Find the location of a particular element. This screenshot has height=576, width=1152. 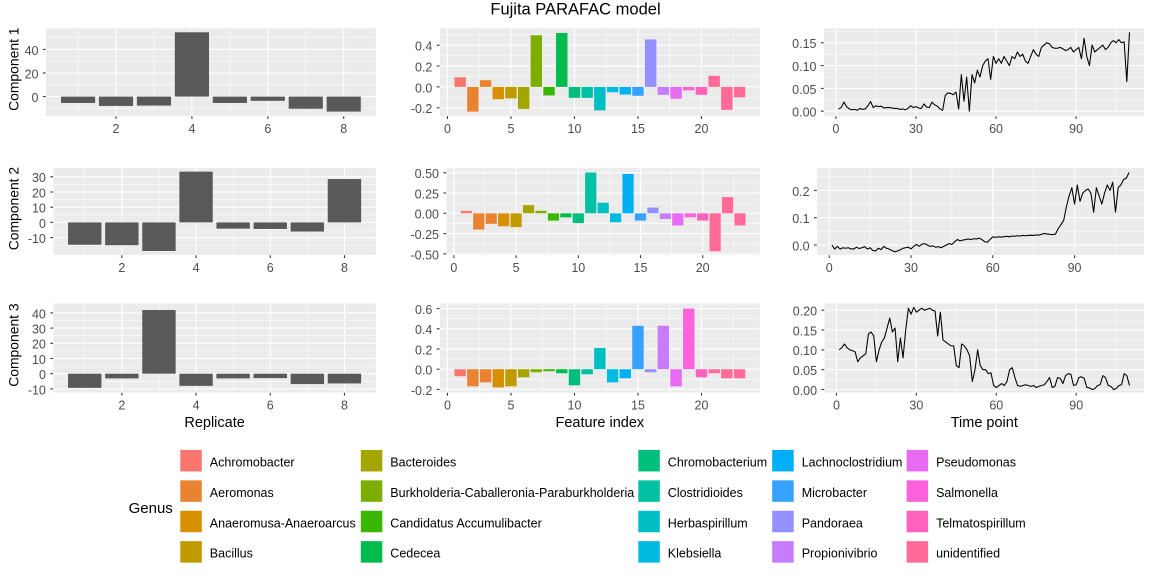

svg-text: 0.1 is located at coordinates (800, 219).